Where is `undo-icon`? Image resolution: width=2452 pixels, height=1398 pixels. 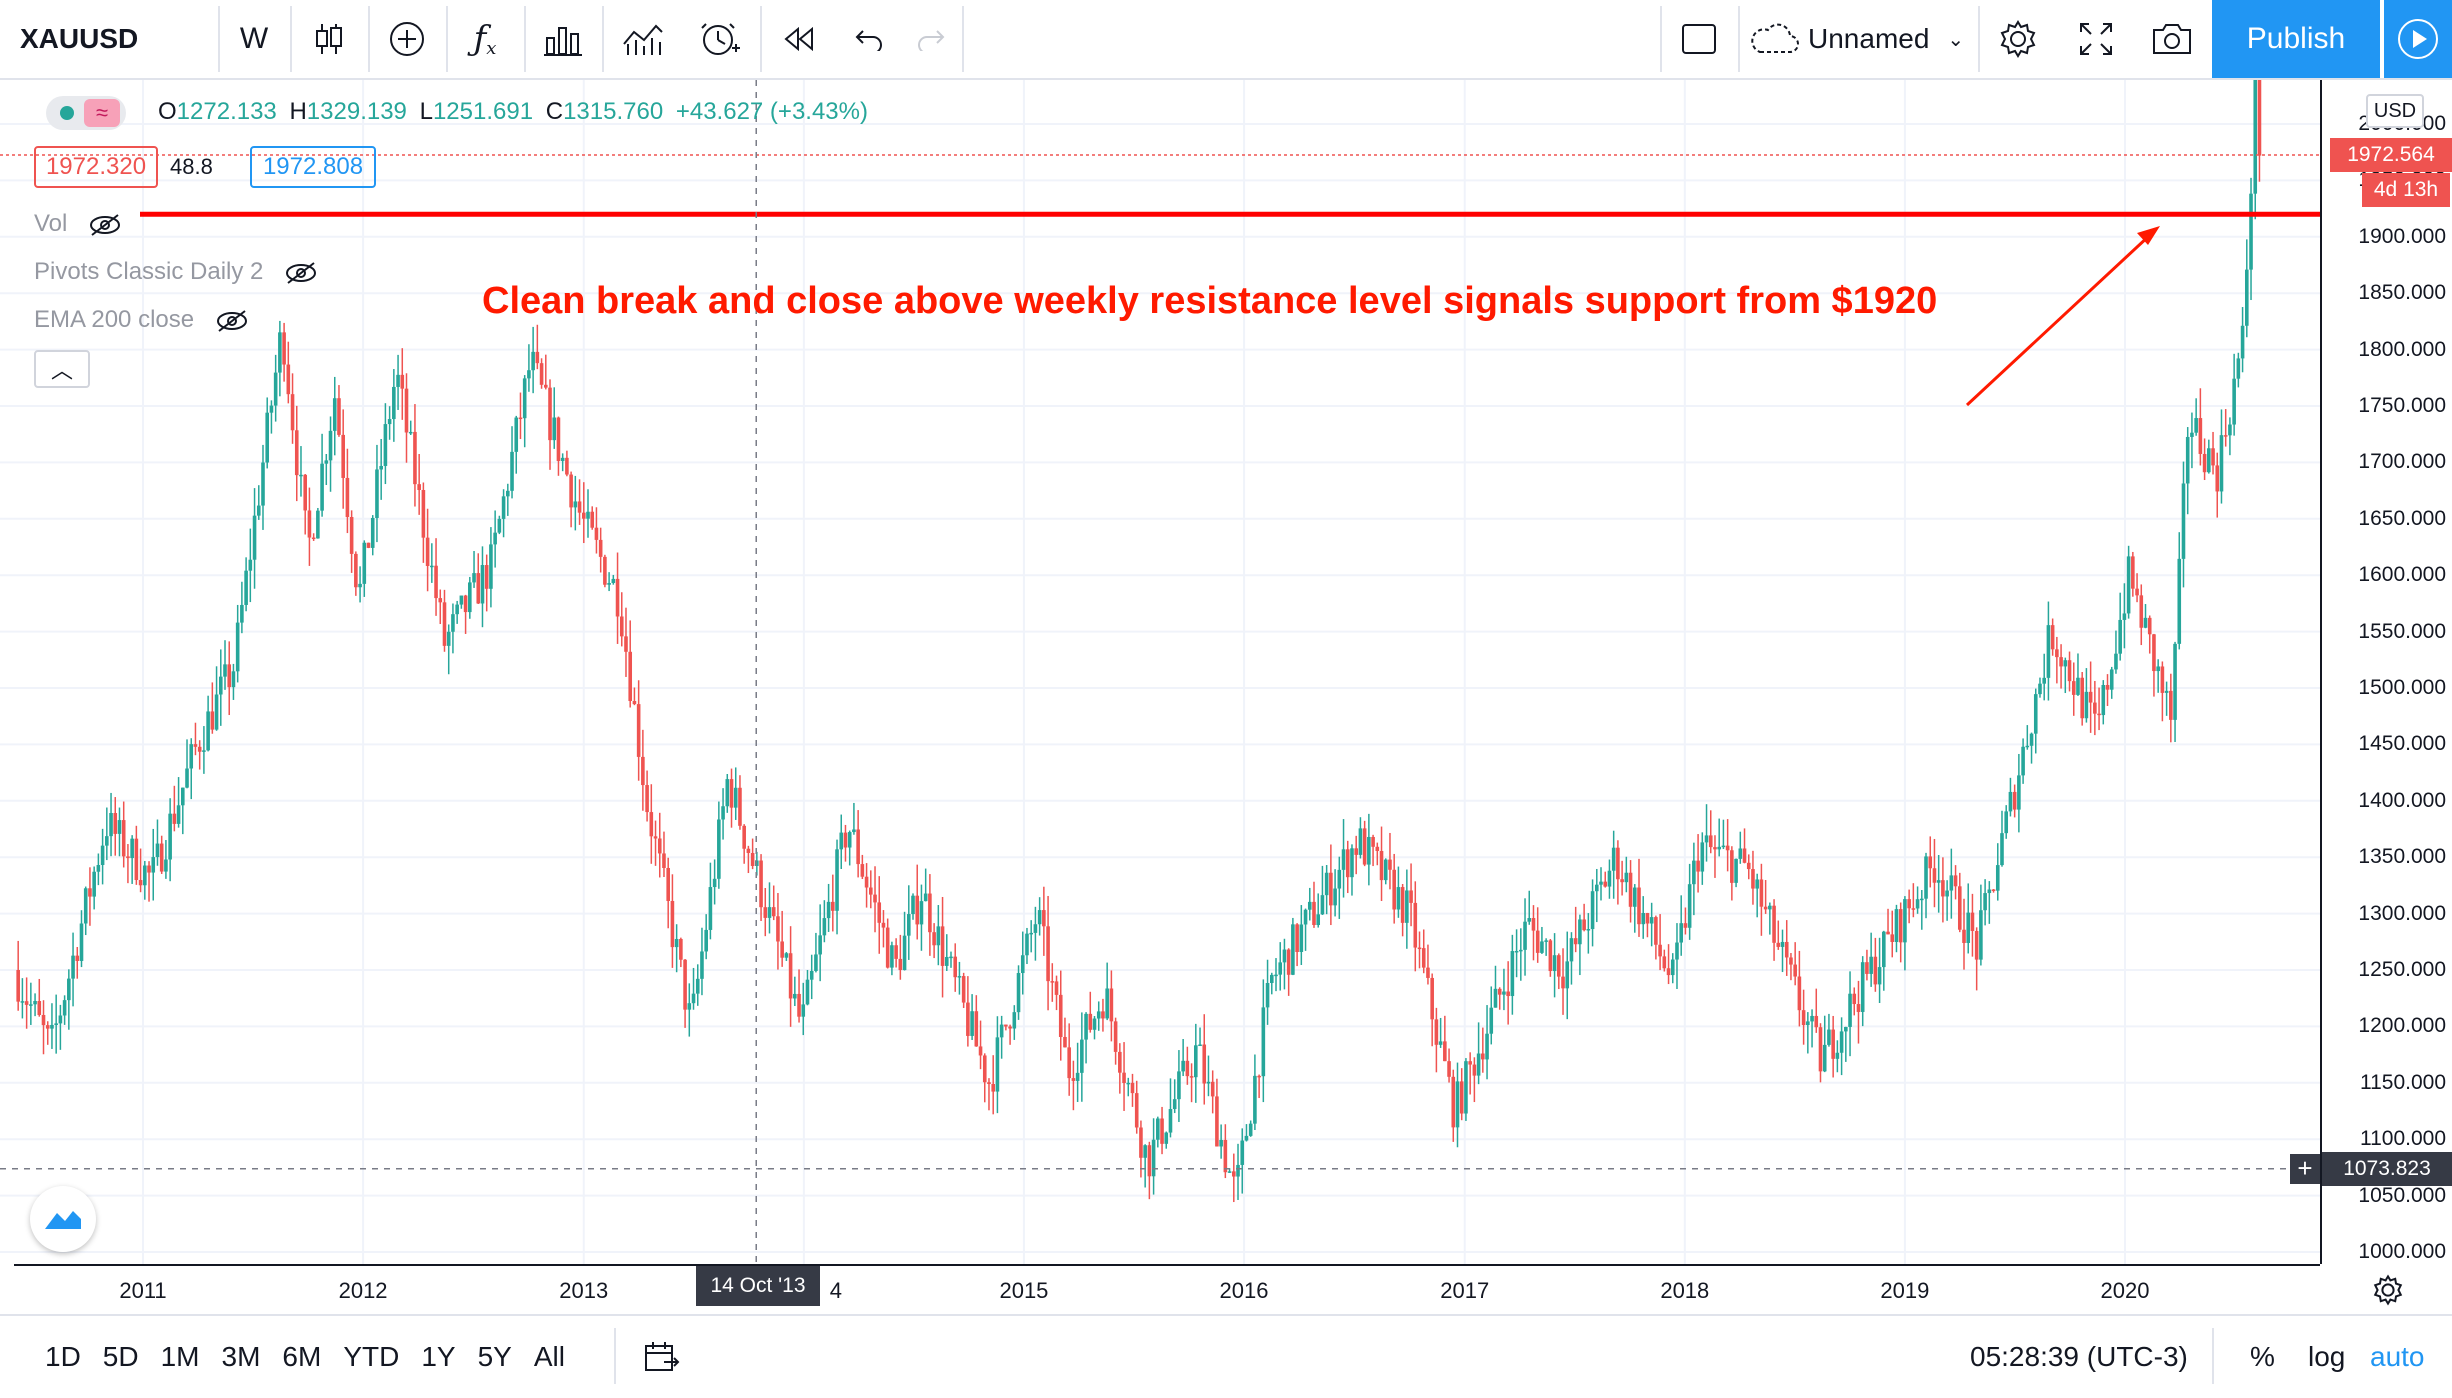 undo-icon is located at coordinates (870, 39).